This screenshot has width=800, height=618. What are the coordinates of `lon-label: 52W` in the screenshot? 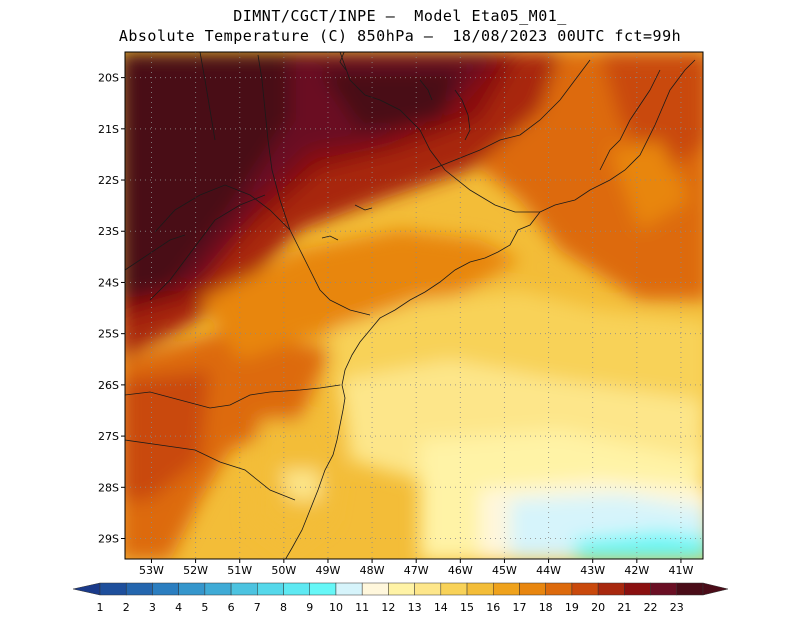 It's located at (195, 570).